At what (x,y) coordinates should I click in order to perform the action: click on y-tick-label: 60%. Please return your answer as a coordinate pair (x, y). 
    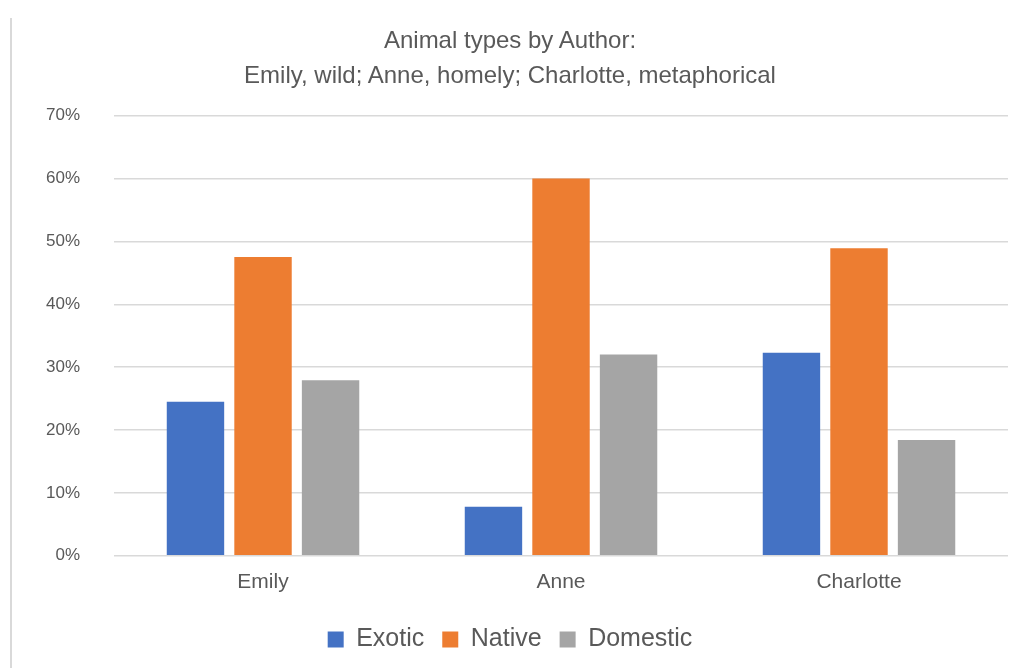
    Looking at the image, I should click on (63, 178).